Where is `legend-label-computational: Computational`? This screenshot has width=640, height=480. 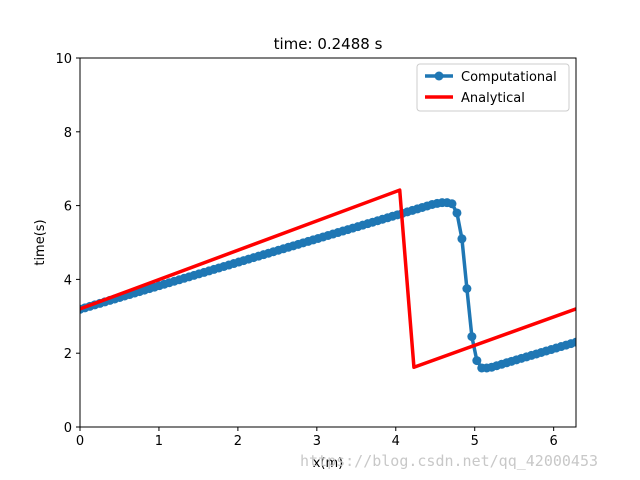 legend-label-computational: Computational is located at coordinates (509, 77).